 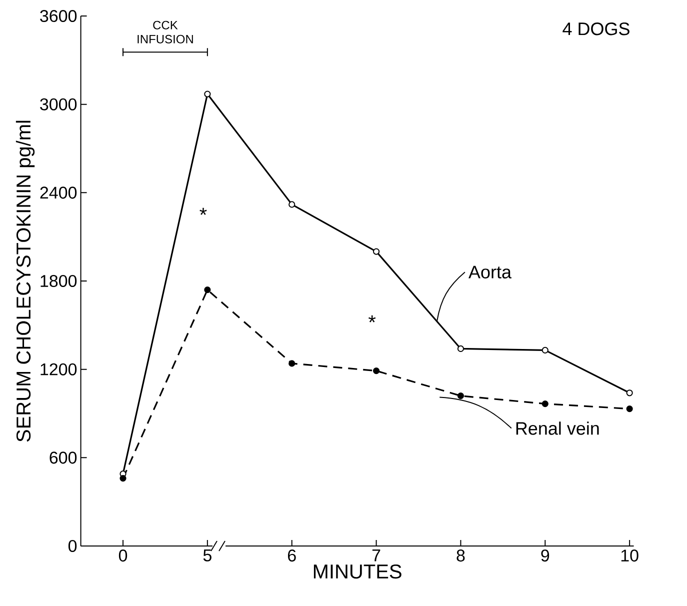 What do you see at coordinates (63, 458) in the screenshot?
I see `y-tick-label: 600` at bounding box center [63, 458].